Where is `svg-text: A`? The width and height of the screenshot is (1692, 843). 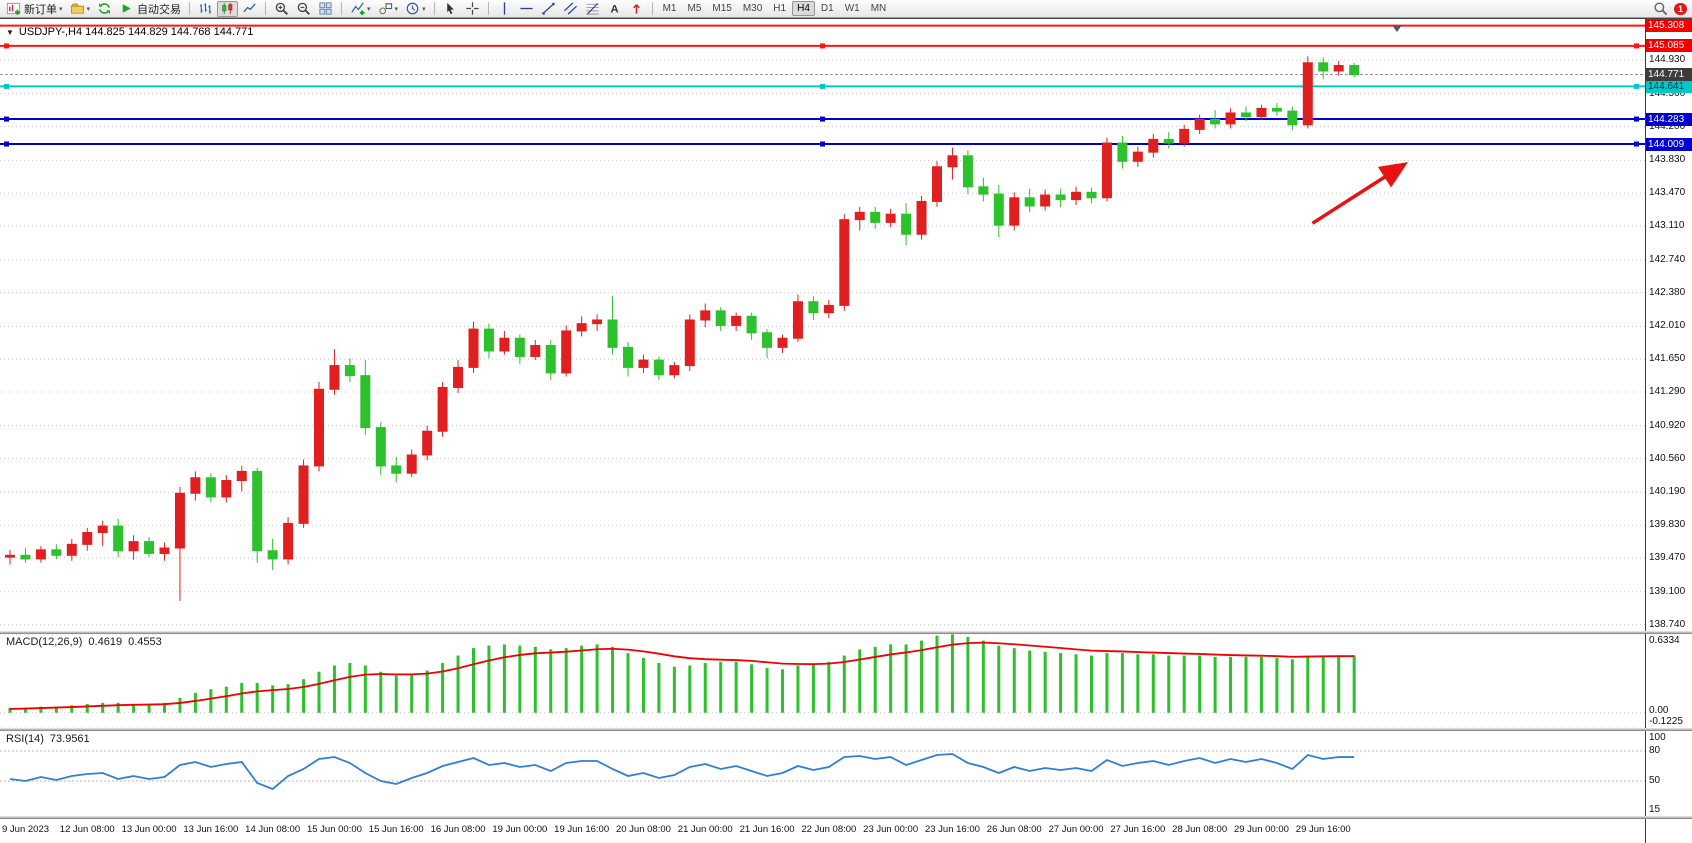
svg-text: A is located at coordinates (614, 10).